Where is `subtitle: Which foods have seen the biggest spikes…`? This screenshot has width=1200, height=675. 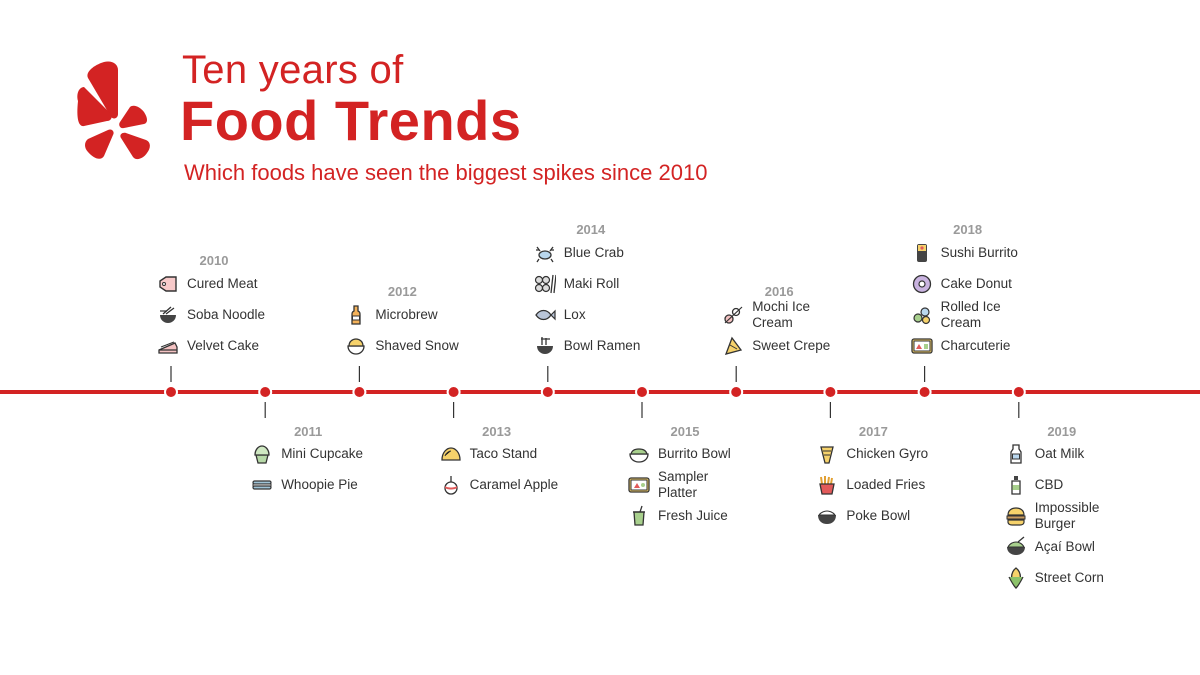 subtitle: Which foods have seen the biggest spikes… is located at coordinates (446, 172).